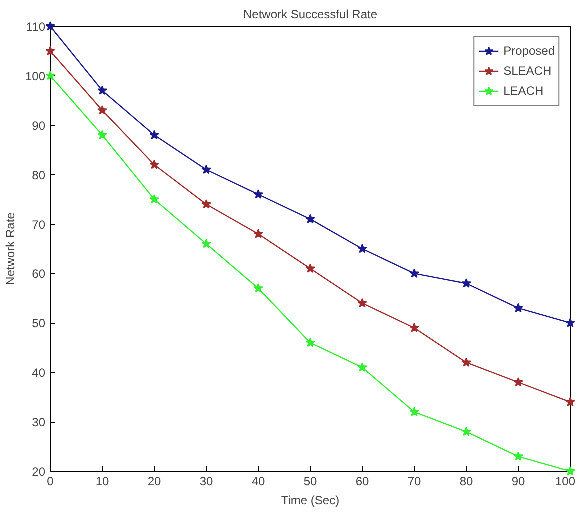 This screenshot has width=579, height=513. Describe the element at coordinates (39, 423) in the screenshot. I see `y-tick-label: 30` at that location.